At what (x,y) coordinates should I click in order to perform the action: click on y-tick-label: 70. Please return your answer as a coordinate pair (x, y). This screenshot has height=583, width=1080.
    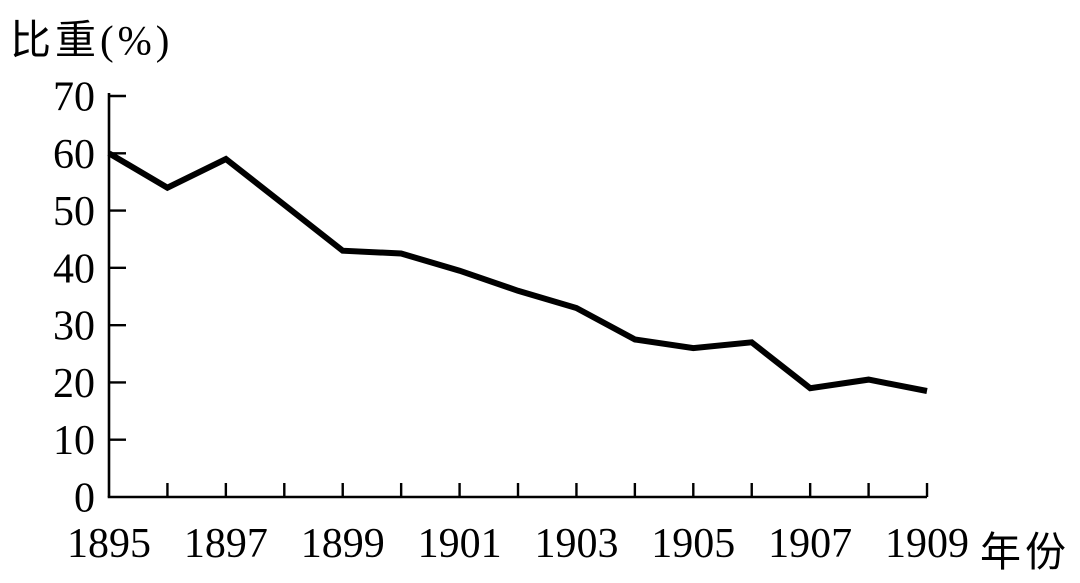
    Looking at the image, I should click on (74, 98).